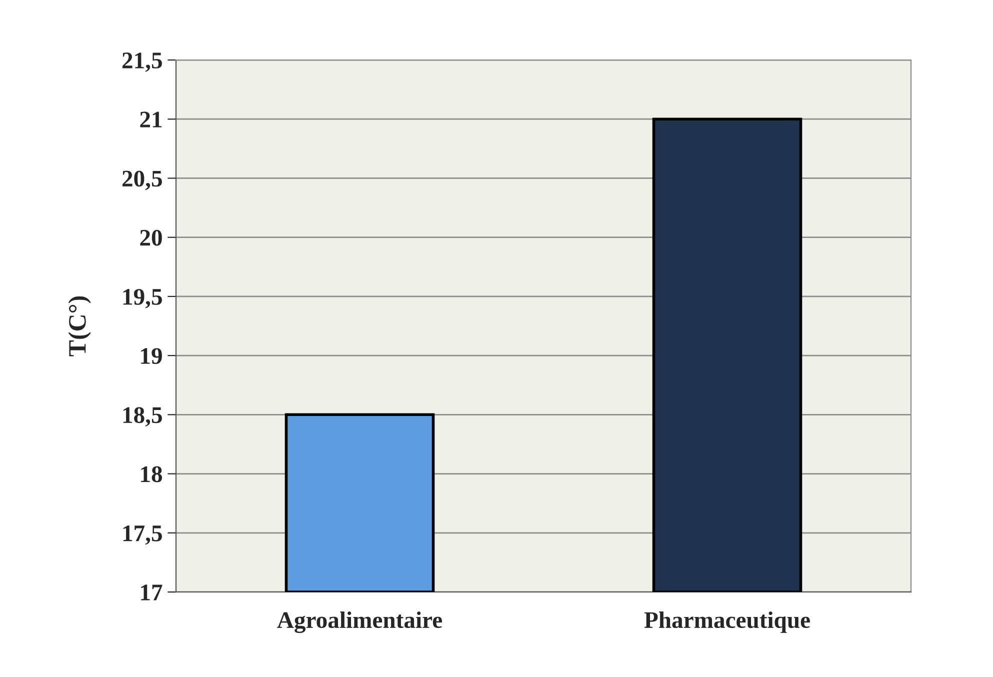  What do you see at coordinates (151, 474) in the screenshot?
I see `y-tick-label: 18` at bounding box center [151, 474].